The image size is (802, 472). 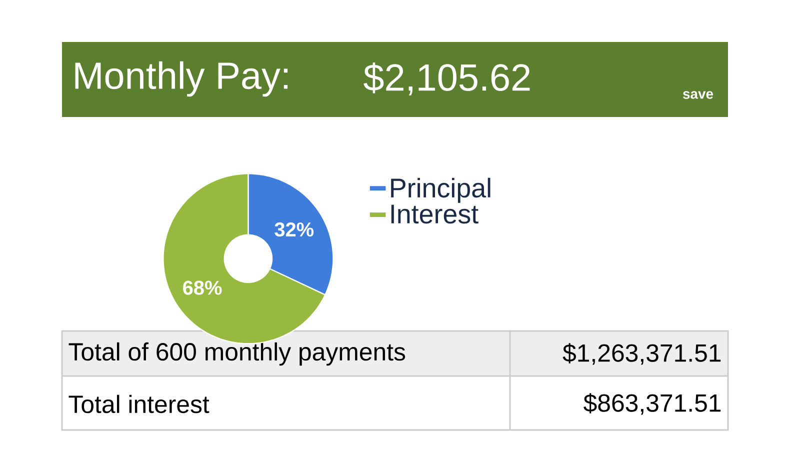 I want to click on text: Total of 600 monthly payments, so click(x=237, y=354).